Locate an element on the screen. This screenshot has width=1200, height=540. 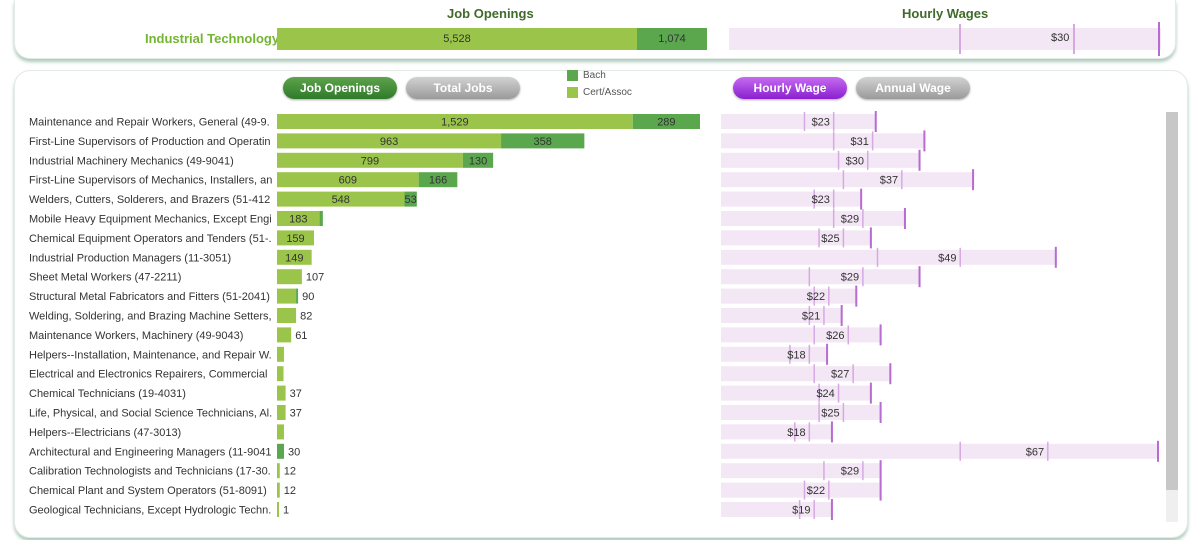
hourly-wage-button: Hourly Wage is located at coordinates (790, 88).